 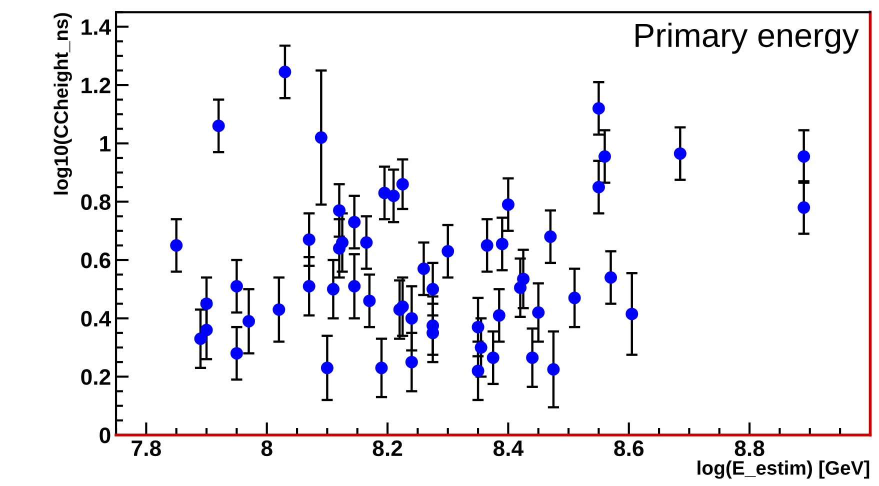 I want to click on x-tick-label: 8.8, so click(x=749, y=448).